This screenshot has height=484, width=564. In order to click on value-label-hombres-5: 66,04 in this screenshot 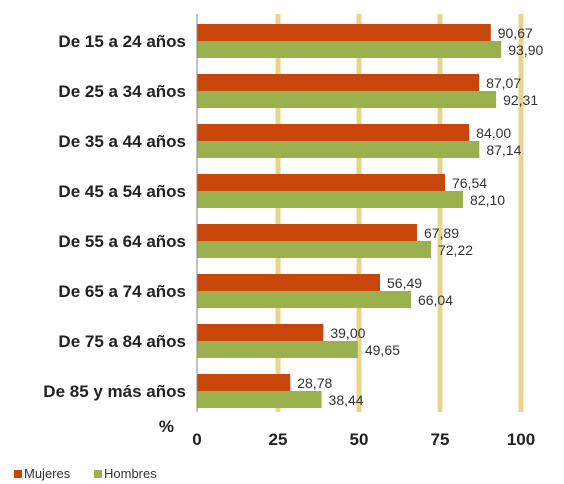, I will do `click(435, 300)`.